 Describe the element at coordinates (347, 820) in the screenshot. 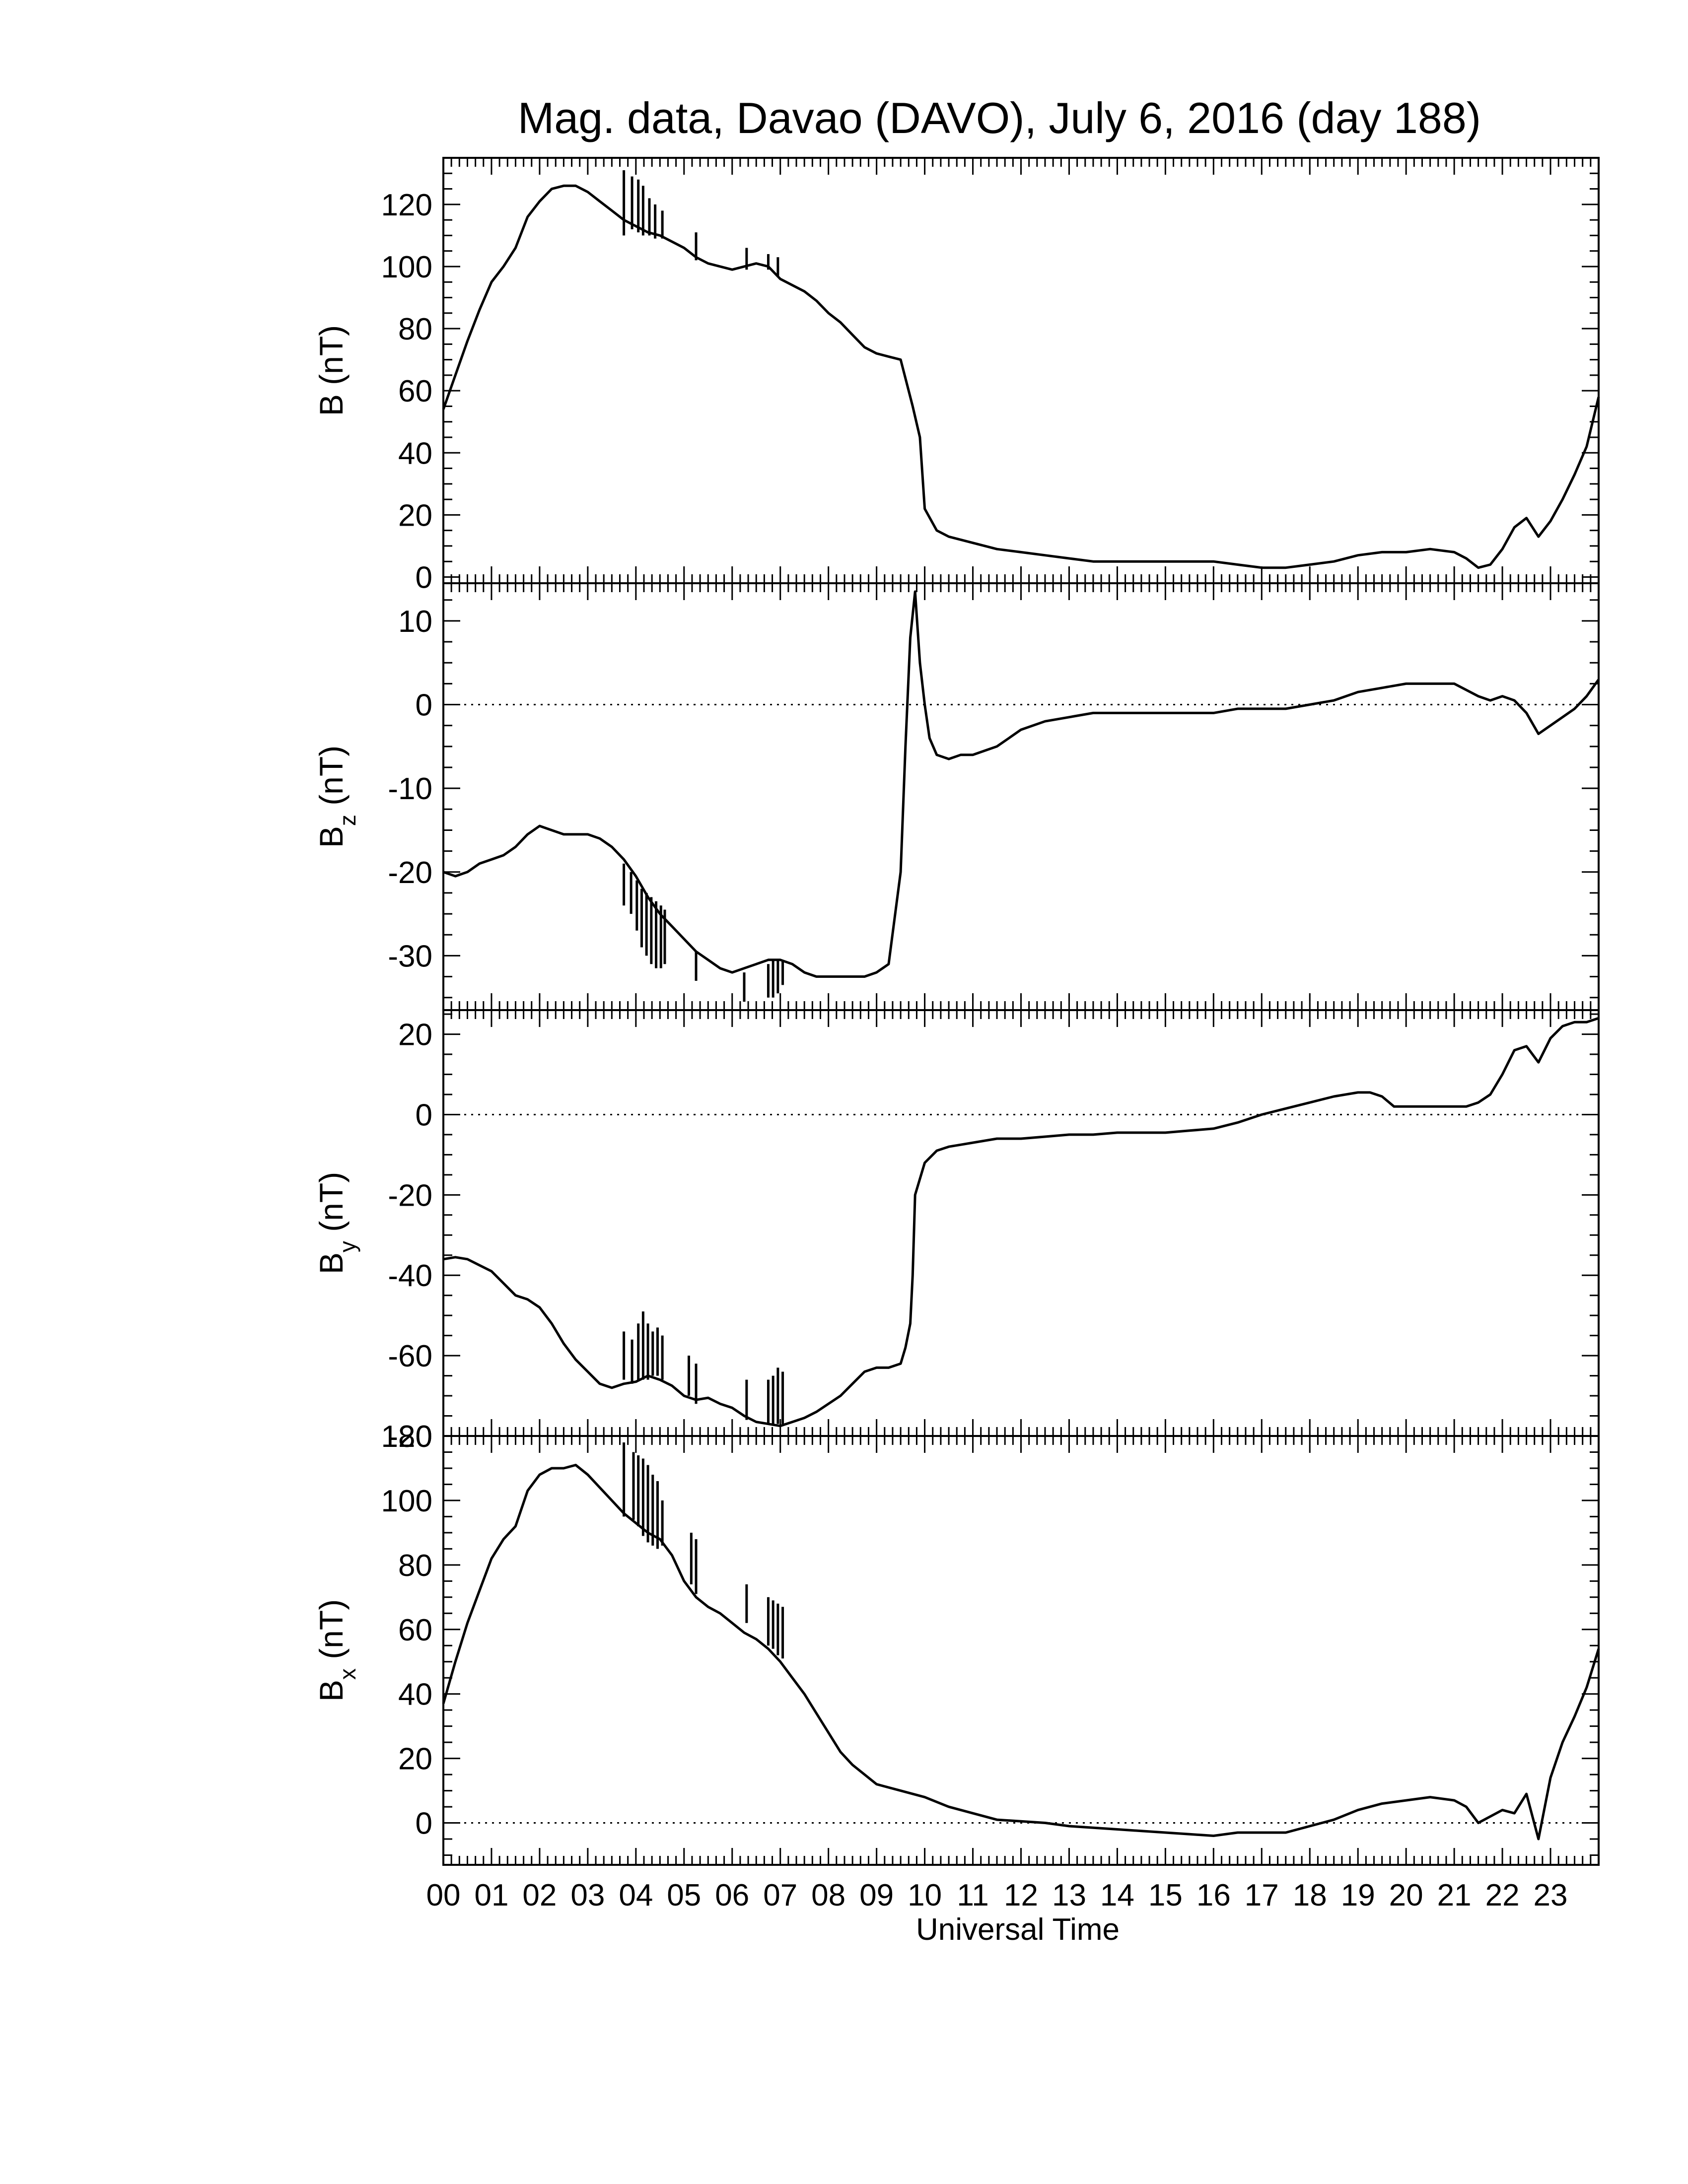

I see `y-axis-label-subscript: z` at that location.